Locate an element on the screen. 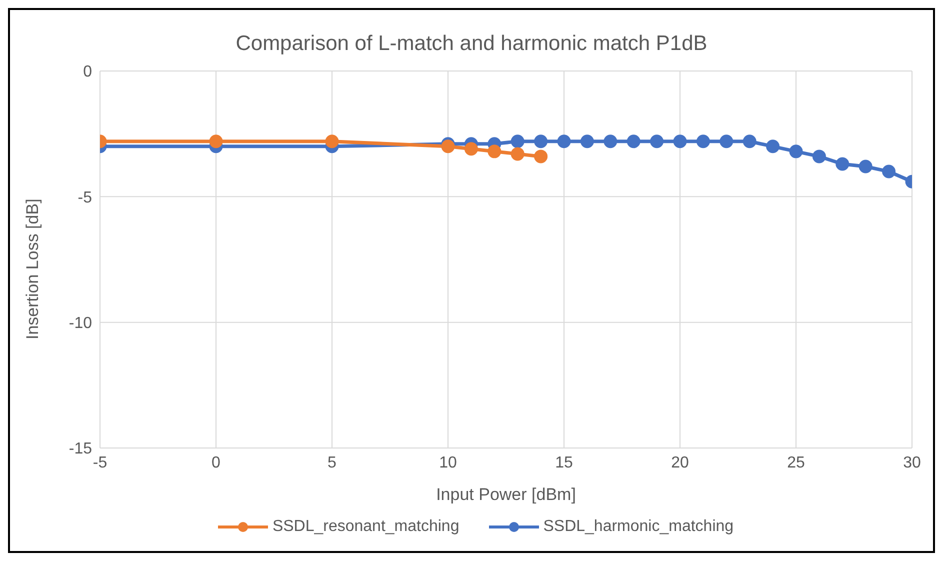  y-tick-label: 0 is located at coordinates (87, 72).